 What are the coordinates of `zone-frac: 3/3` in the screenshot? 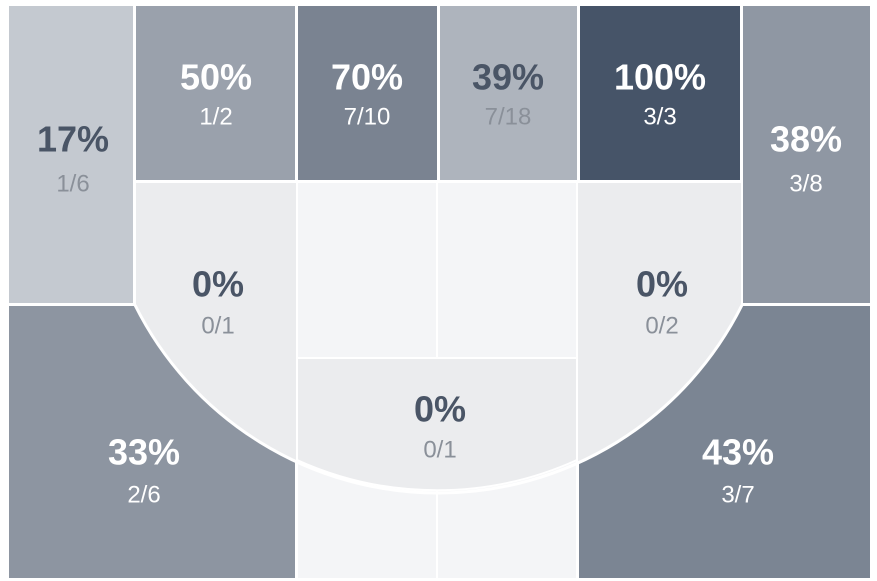 It's located at (659, 116).